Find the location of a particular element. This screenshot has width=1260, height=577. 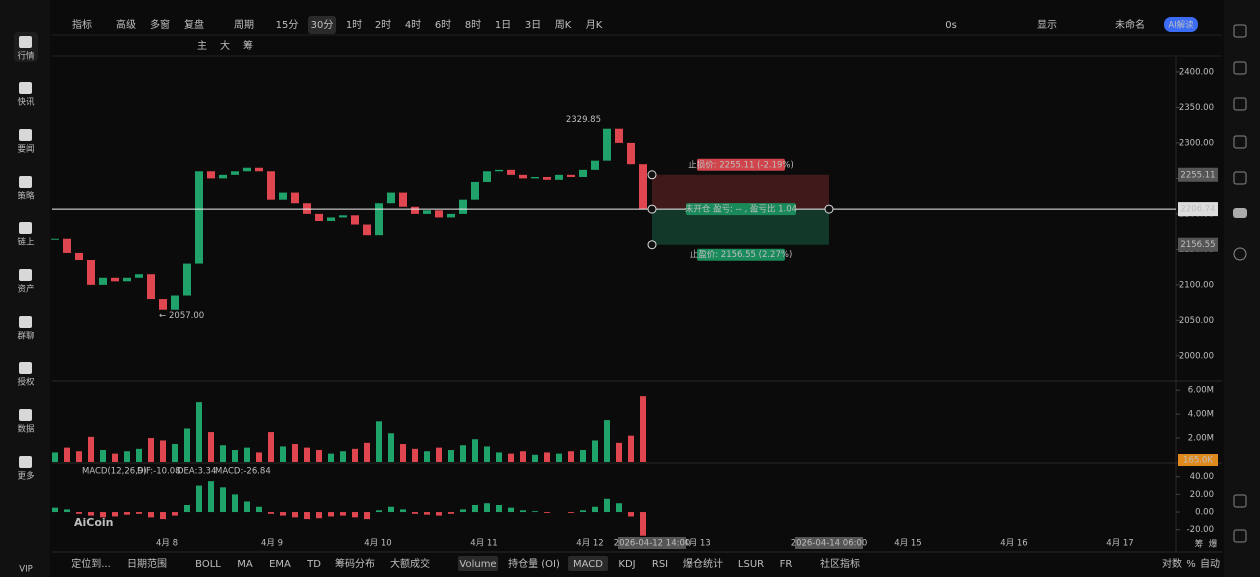

nav-label: VIP is located at coordinates (25, 570).